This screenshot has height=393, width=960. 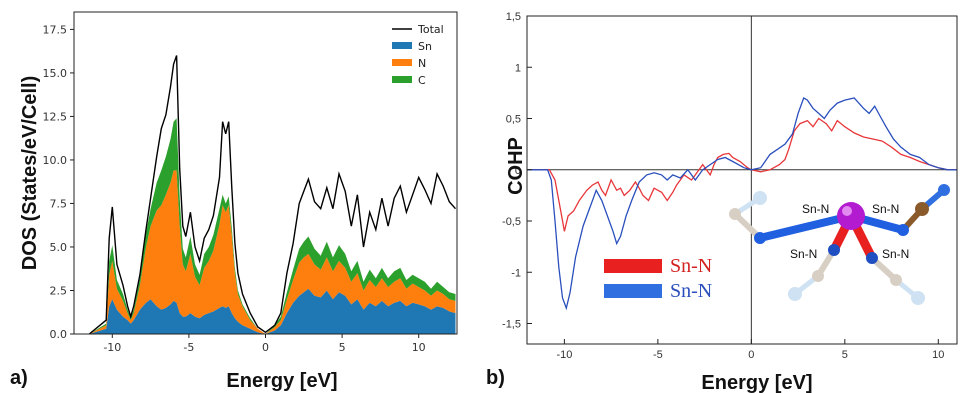 I want to click on y-tick-label: -1,5, so click(x=511, y=325).